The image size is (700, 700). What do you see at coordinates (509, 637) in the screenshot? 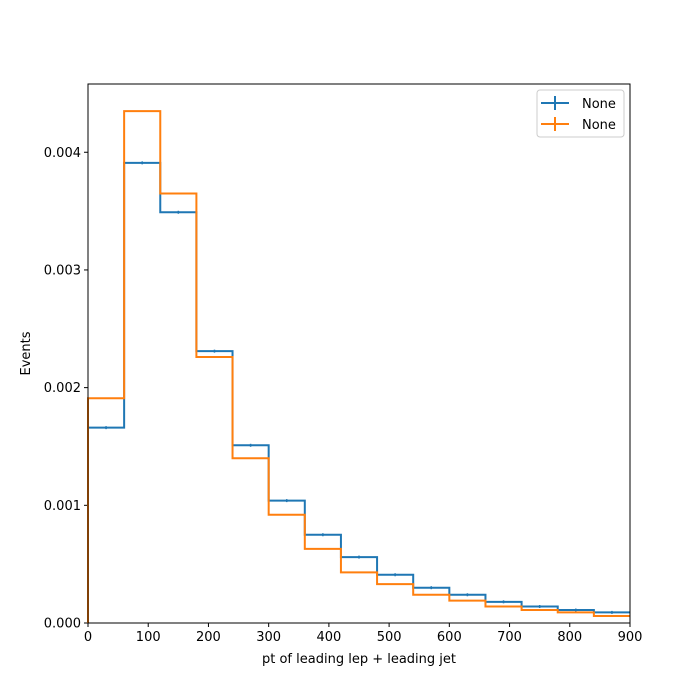
I see `x-tick-label: 700` at bounding box center [509, 637].